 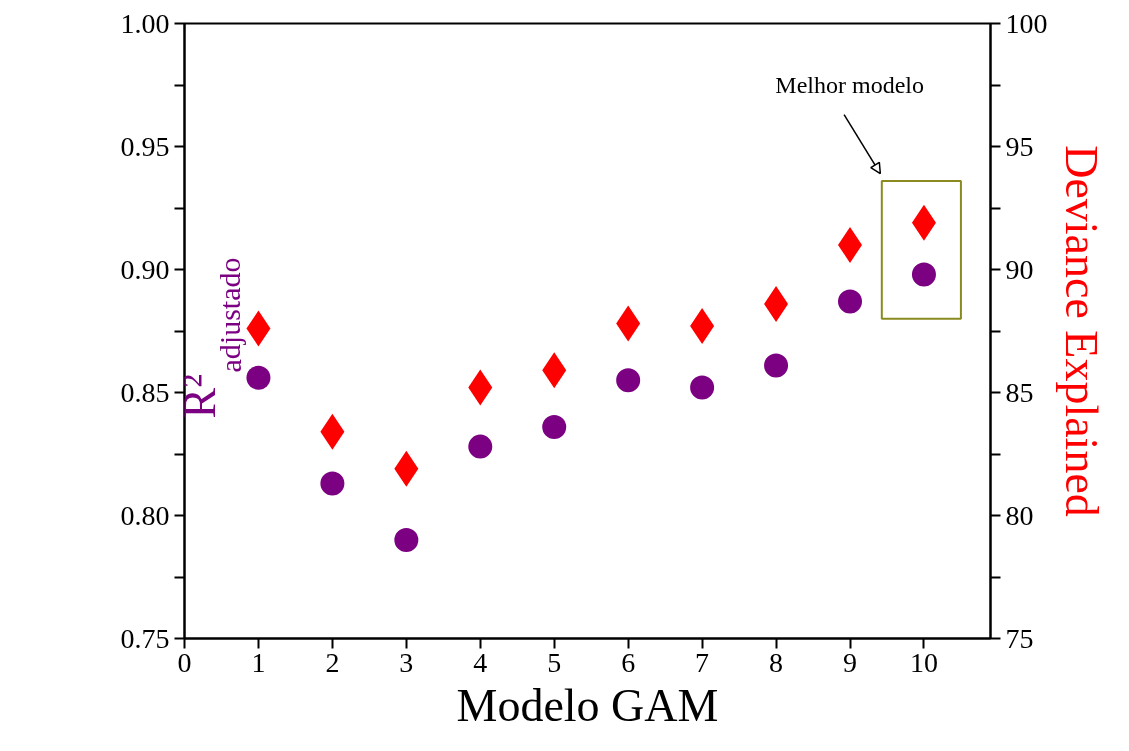 I want to click on y-axis-title: R²adjustado, so click(x=210, y=338).